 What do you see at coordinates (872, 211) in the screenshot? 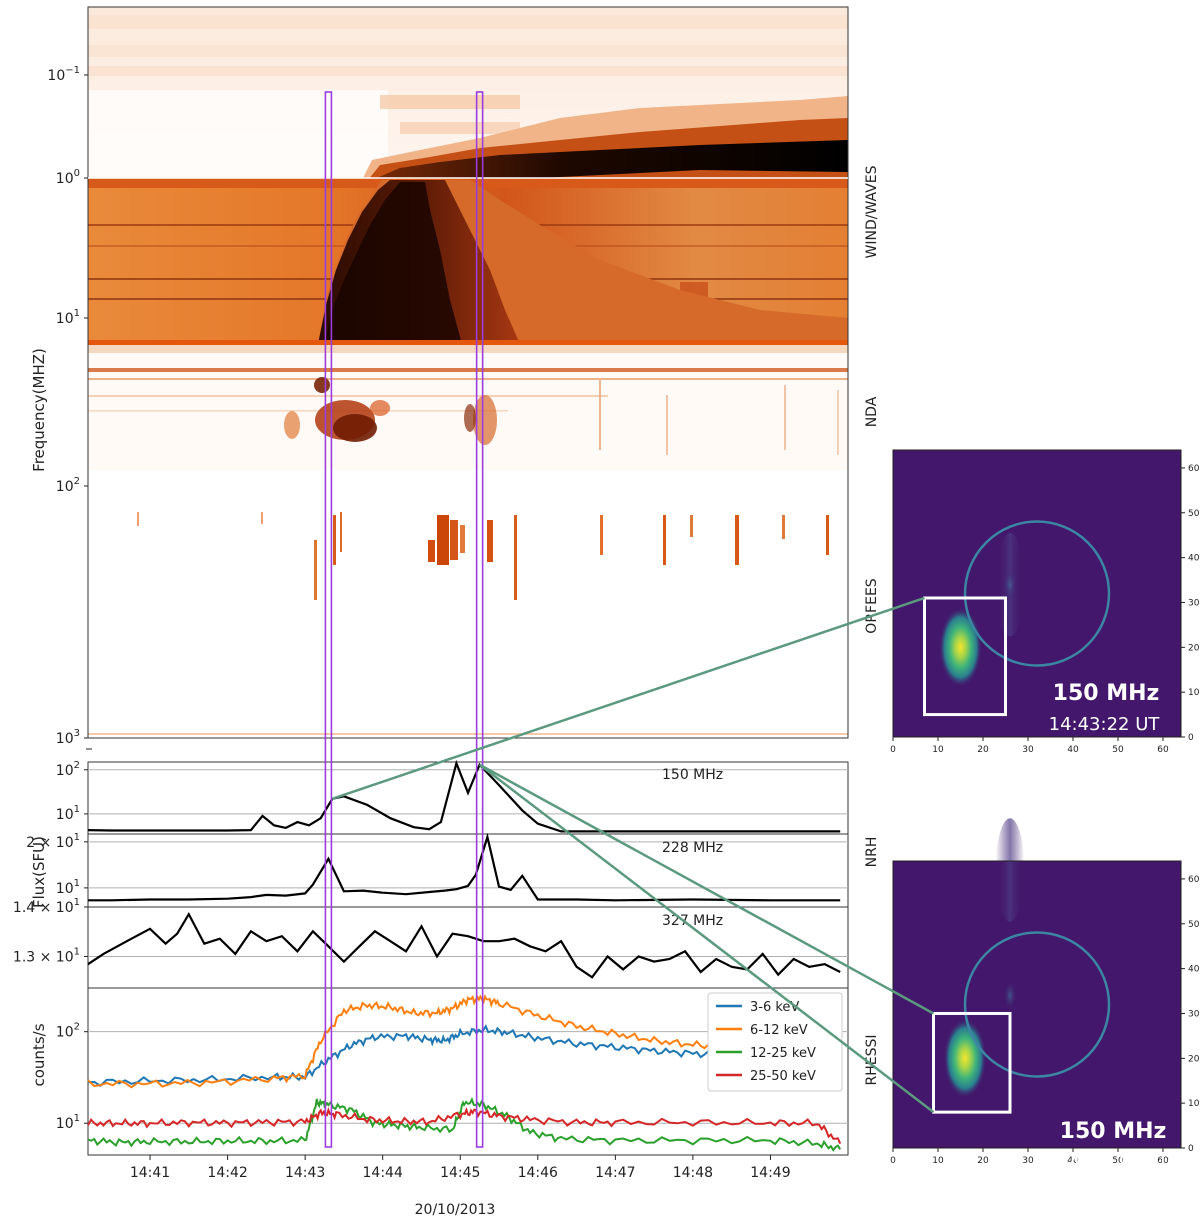
I see `instrument-label-wind-waves: WIND/WAVES` at bounding box center [872, 211].